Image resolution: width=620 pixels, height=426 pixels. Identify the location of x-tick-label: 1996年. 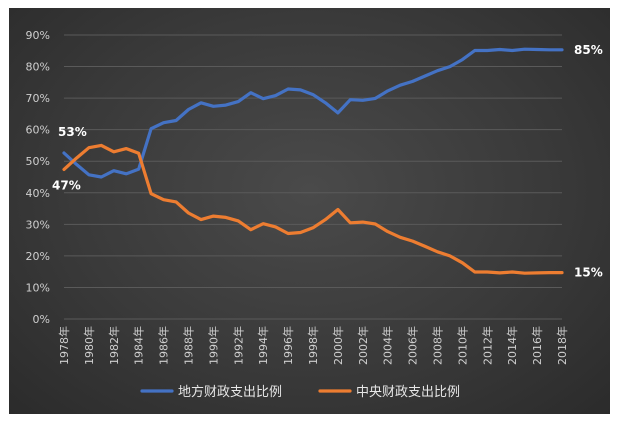
(288, 345).